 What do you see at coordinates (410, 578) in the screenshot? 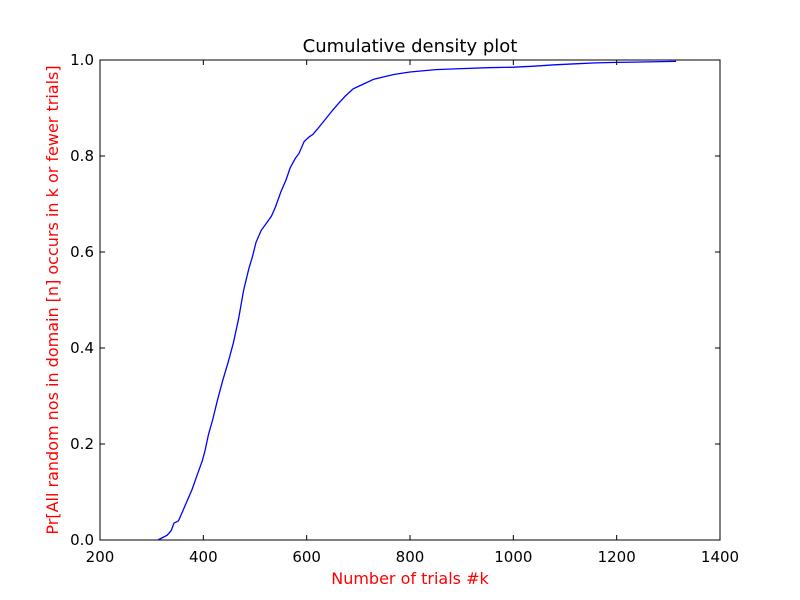
I see `x-axis-label: Number of trials #k` at bounding box center [410, 578].